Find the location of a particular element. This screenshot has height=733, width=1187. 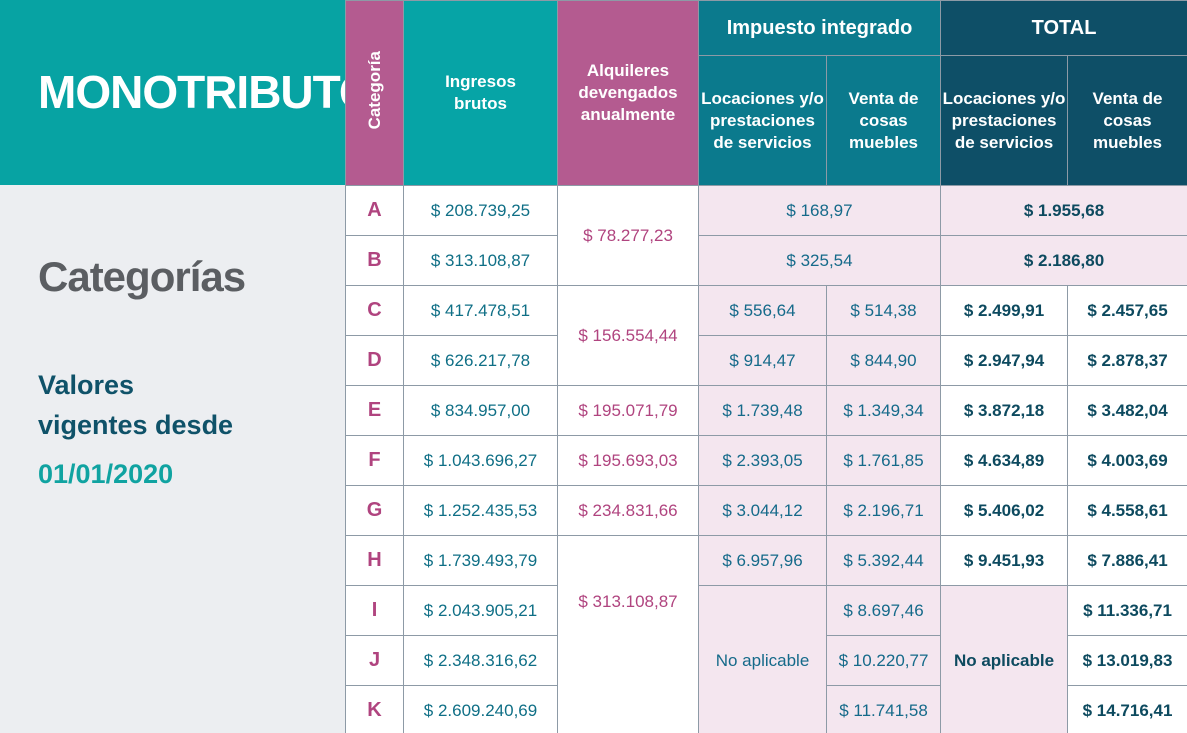

table-cell: $ 5.406,02 is located at coordinates (1004, 510).